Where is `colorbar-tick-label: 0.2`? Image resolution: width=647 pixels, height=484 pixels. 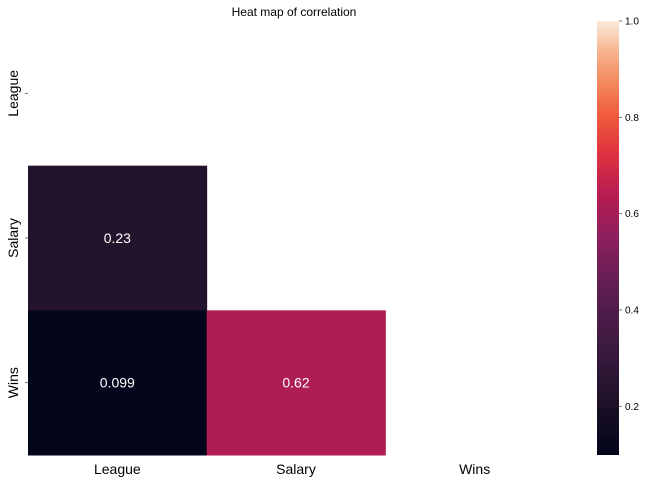 colorbar-tick-label: 0.2 is located at coordinates (632, 407).